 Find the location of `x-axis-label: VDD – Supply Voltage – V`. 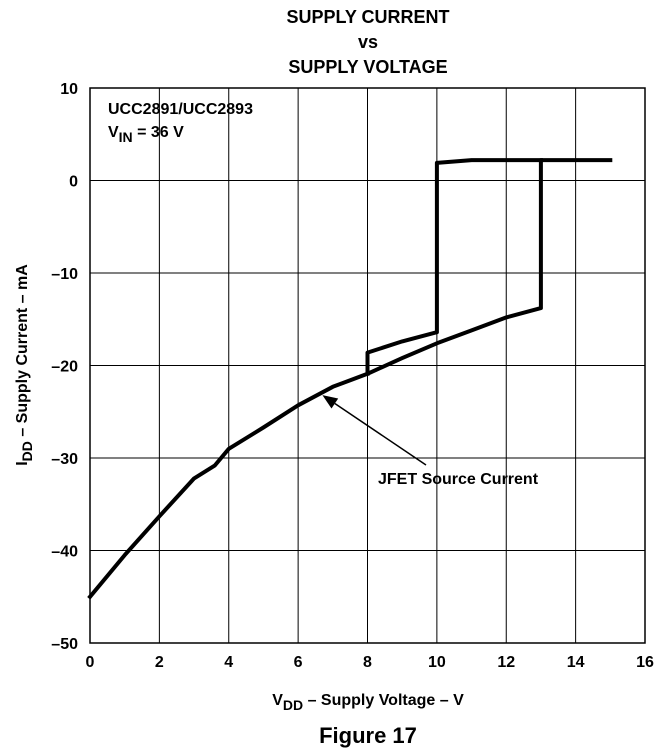

x-axis-label: VDD – Supply Voltage – V is located at coordinates (368, 702).